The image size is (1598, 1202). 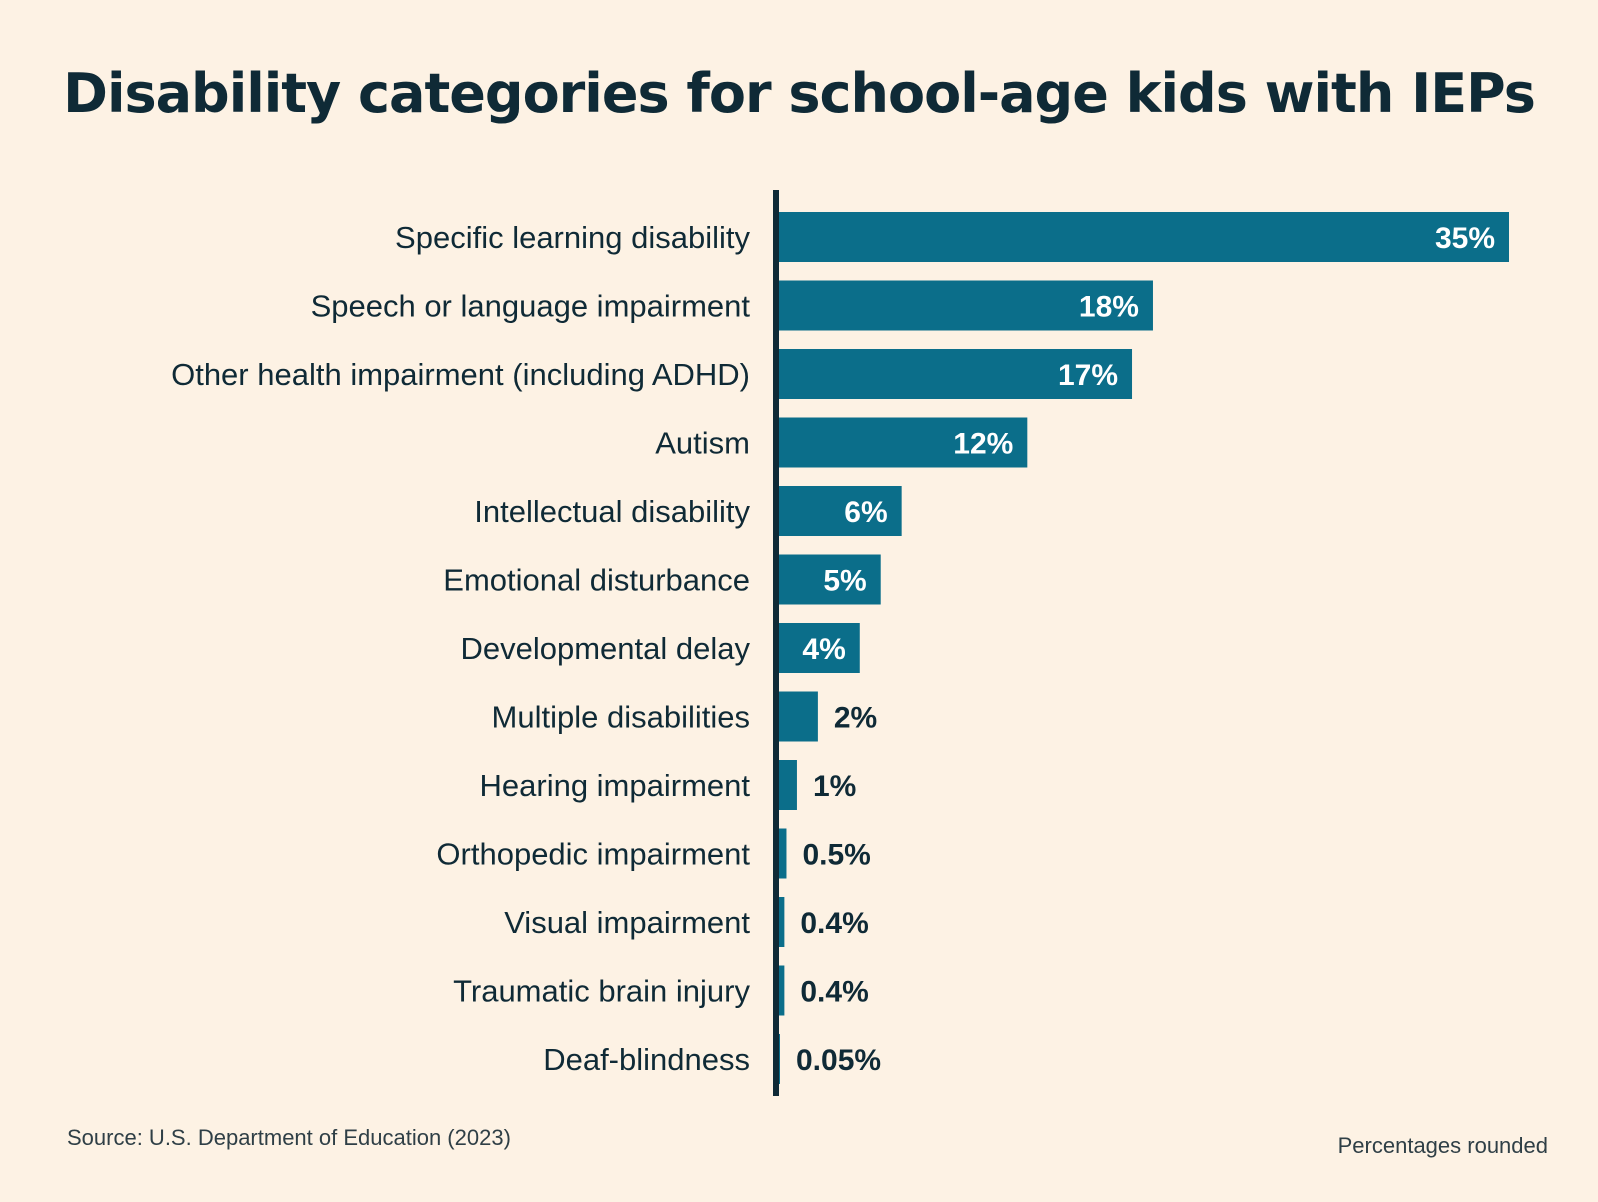 What do you see at coordinates (702, 443) in the screenshot?
I see `category-label: Autism` at bounding box center [702, 443].